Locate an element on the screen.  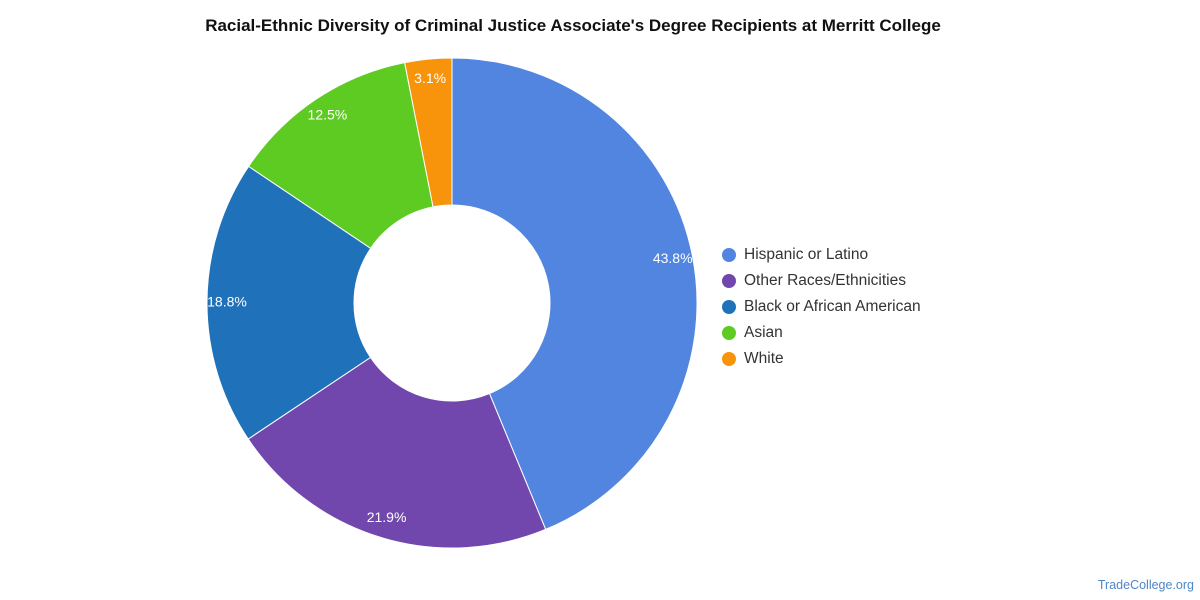
slice-asian is located at coordinates (340, 156).